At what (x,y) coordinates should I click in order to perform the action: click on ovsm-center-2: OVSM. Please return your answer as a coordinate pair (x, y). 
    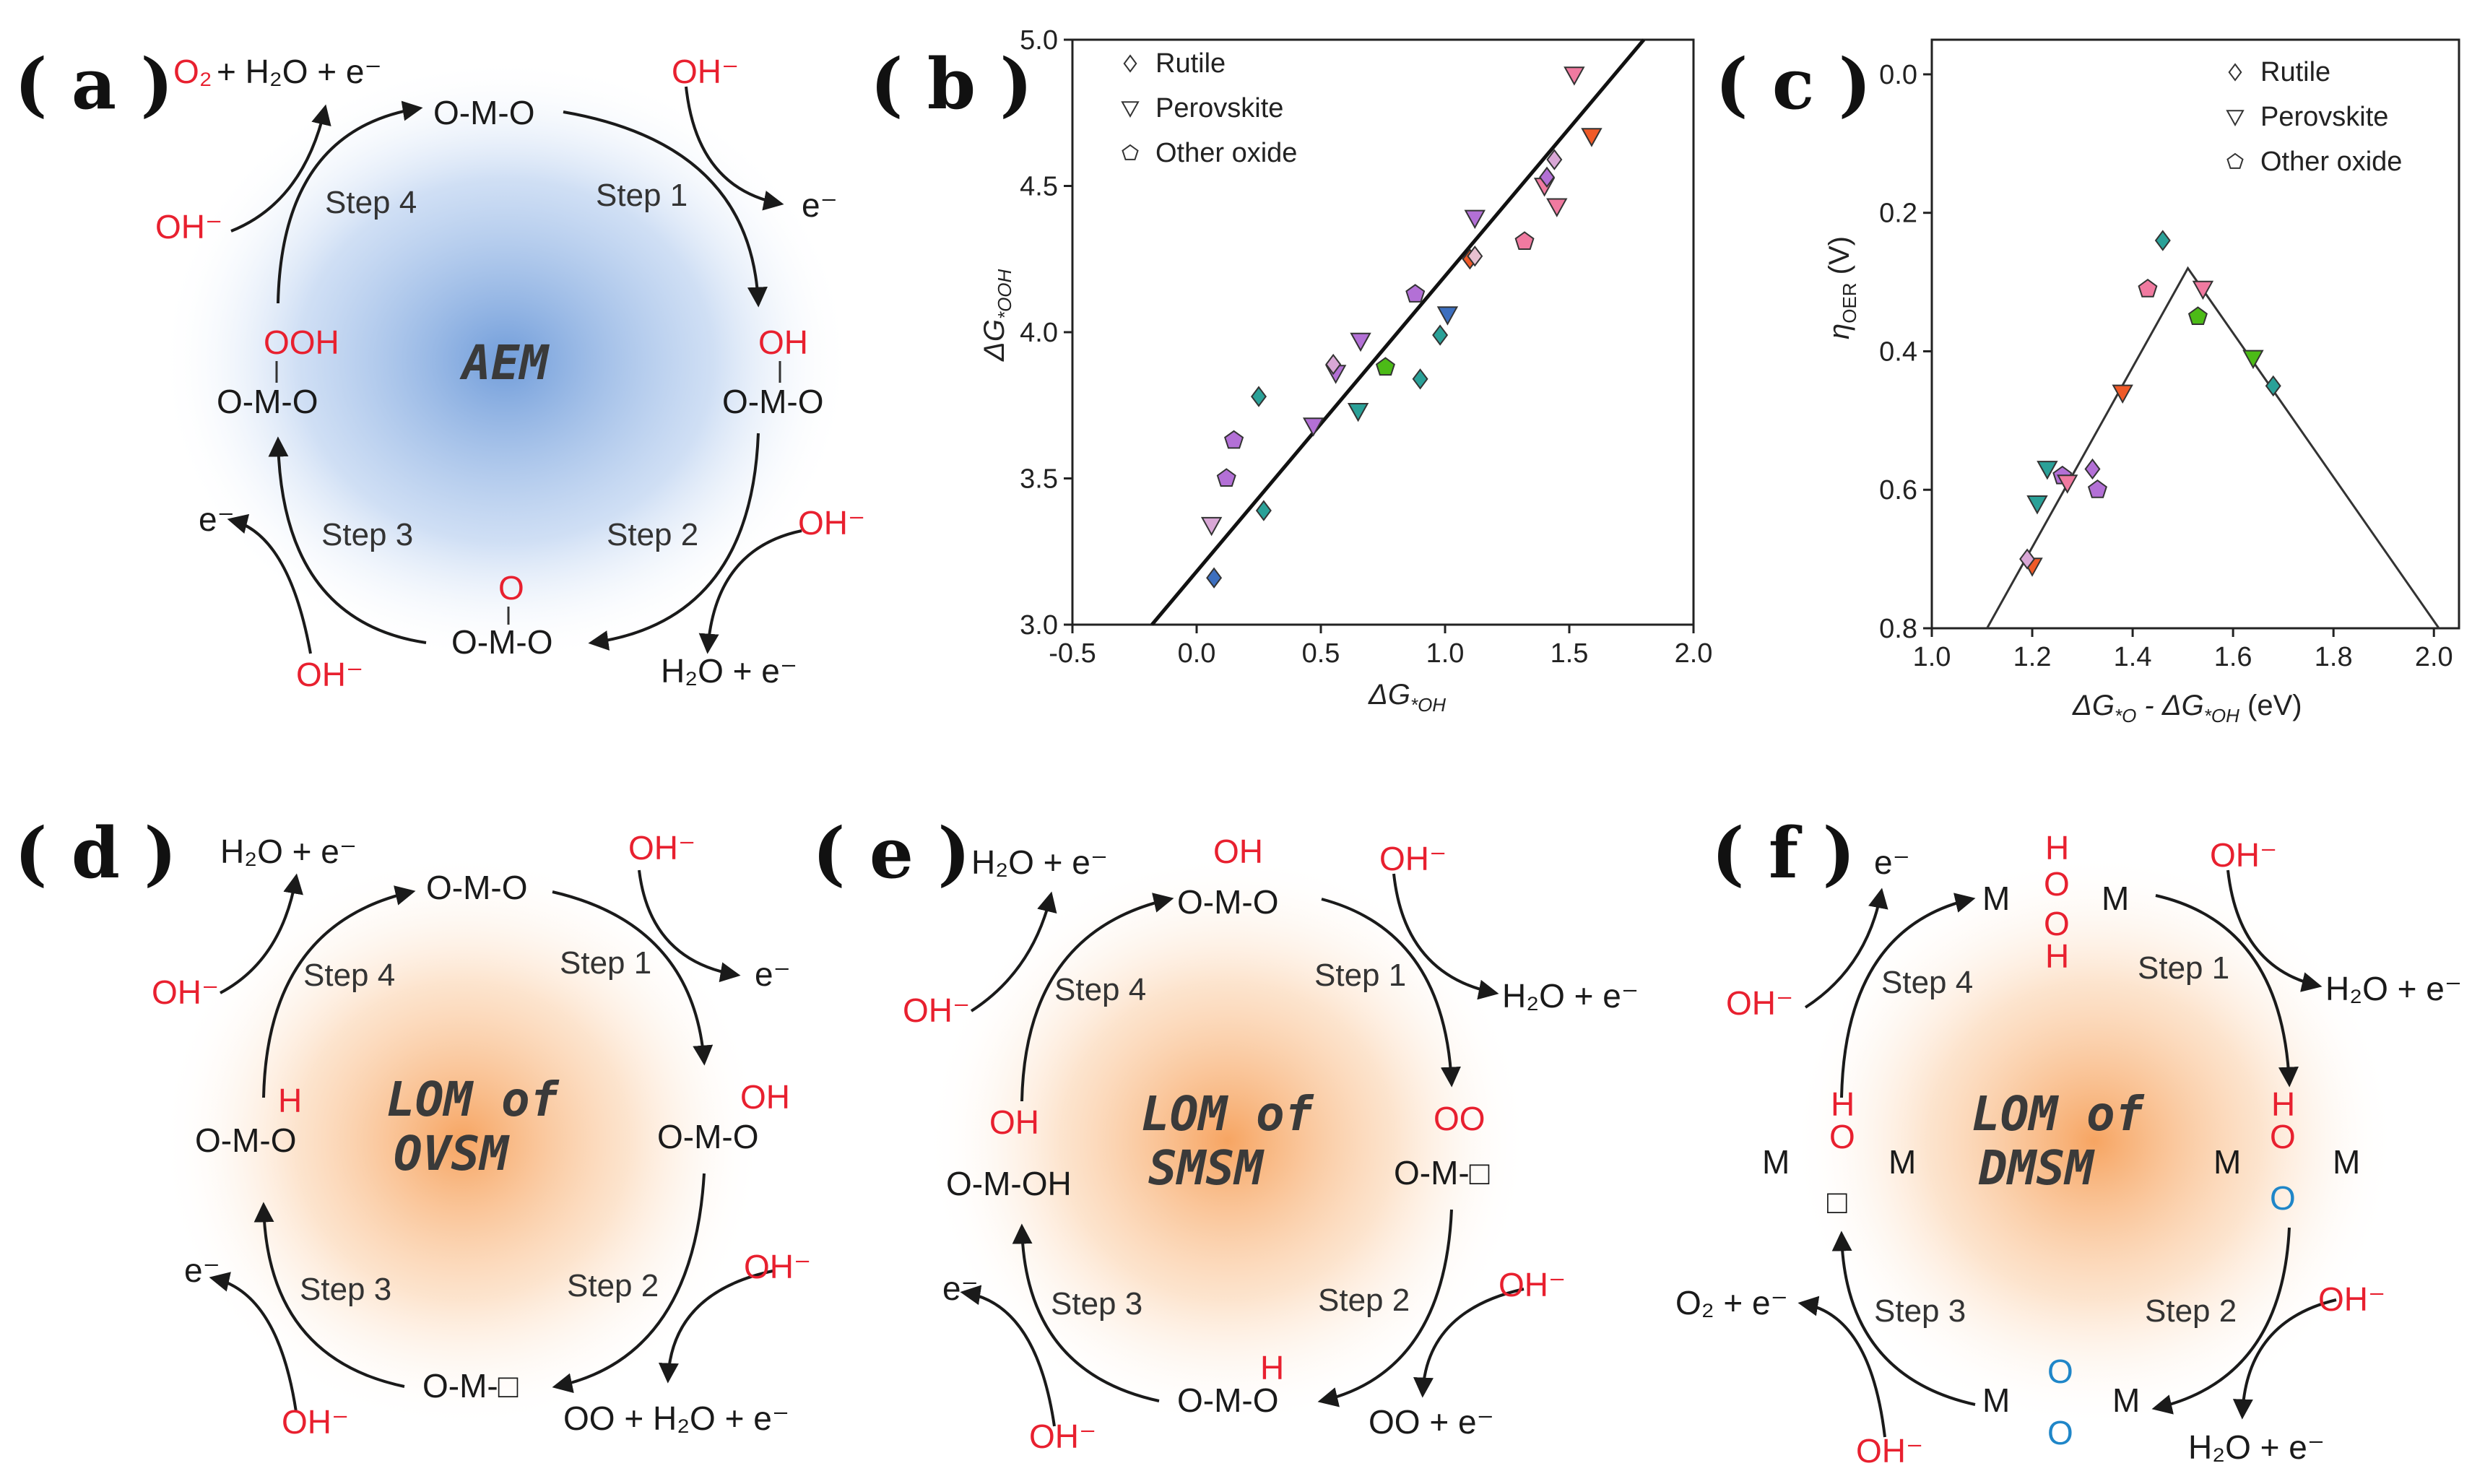
    Looking at the image, I should click on (452, 1153).